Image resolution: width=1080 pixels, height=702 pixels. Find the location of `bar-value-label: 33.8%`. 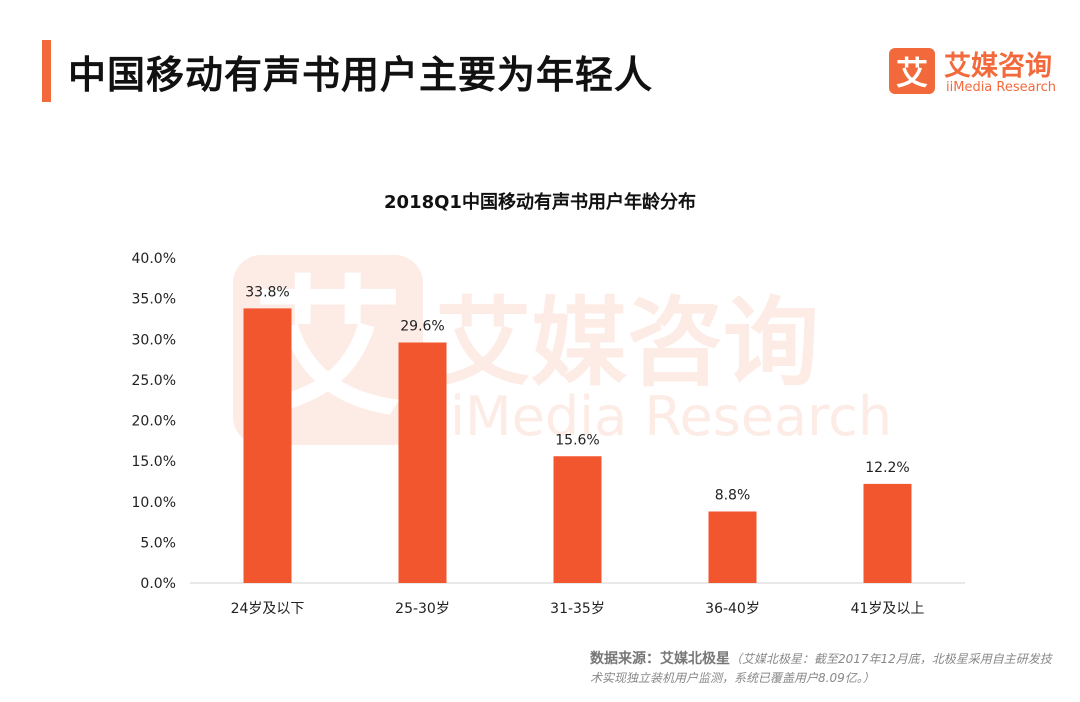

bar-value-label: 33.8% is located at coordinates (267, 292).